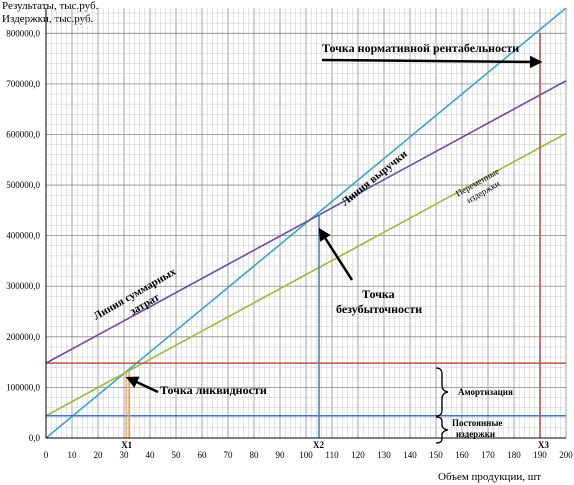 This screenshot has height=485, width=574. What do you see at coordinates (379, 309) in the screenshot?
I see `annotation-breakeven-line2: безубыточности` at bounding box center [379, 309].